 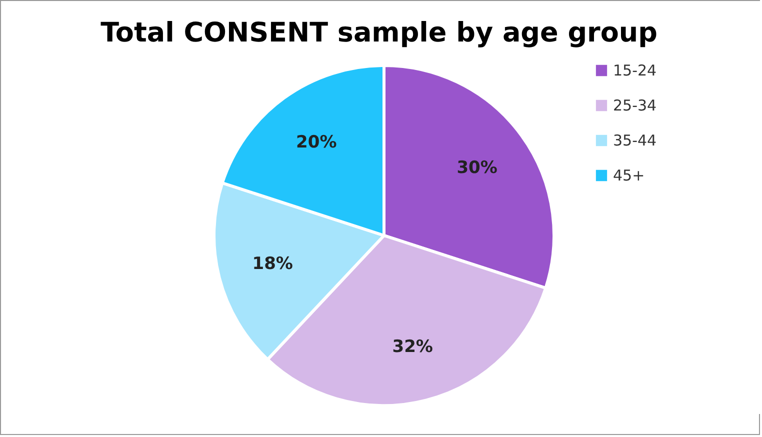 What do you see at coordinates (477, 168) in the screenshot?
I see `data-label: 30%` at bounding box center [477, 168].